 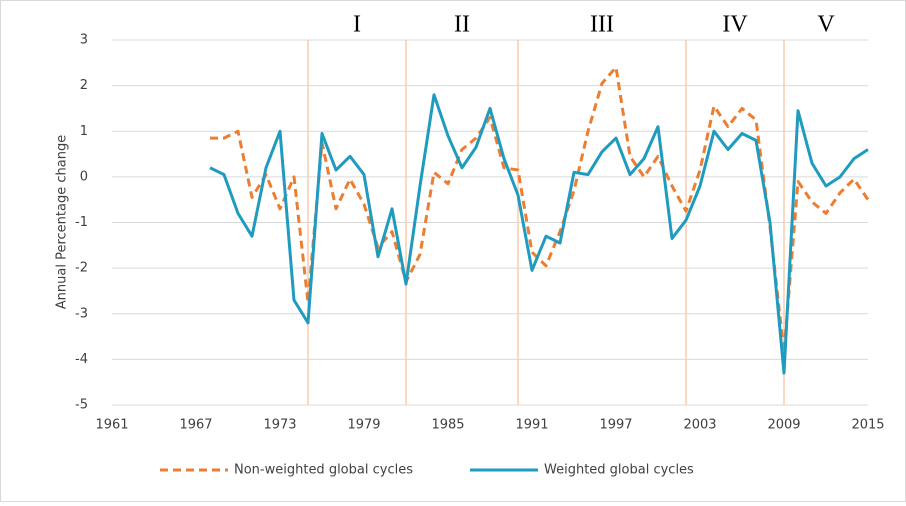 I want to click on y-tick-label: -4, so click(x=81, y=359).